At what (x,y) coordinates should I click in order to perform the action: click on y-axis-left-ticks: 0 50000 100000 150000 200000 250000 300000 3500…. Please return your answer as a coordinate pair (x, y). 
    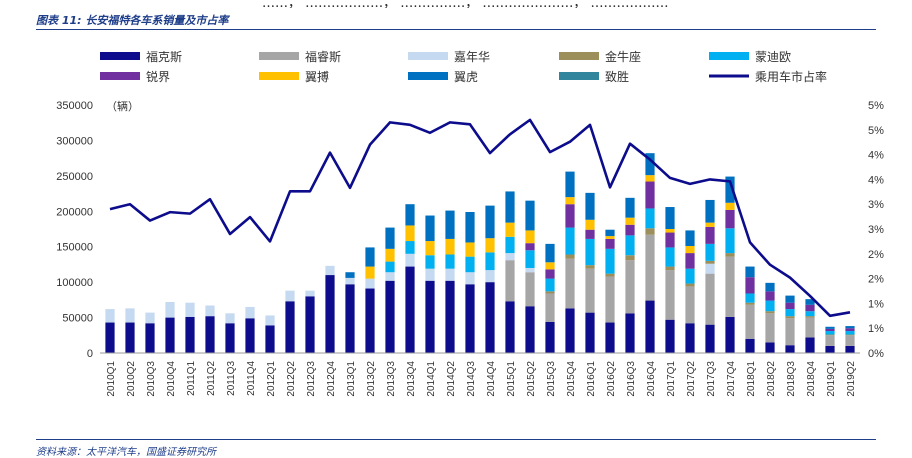
    Looking at the image, I should click on (74, 230).